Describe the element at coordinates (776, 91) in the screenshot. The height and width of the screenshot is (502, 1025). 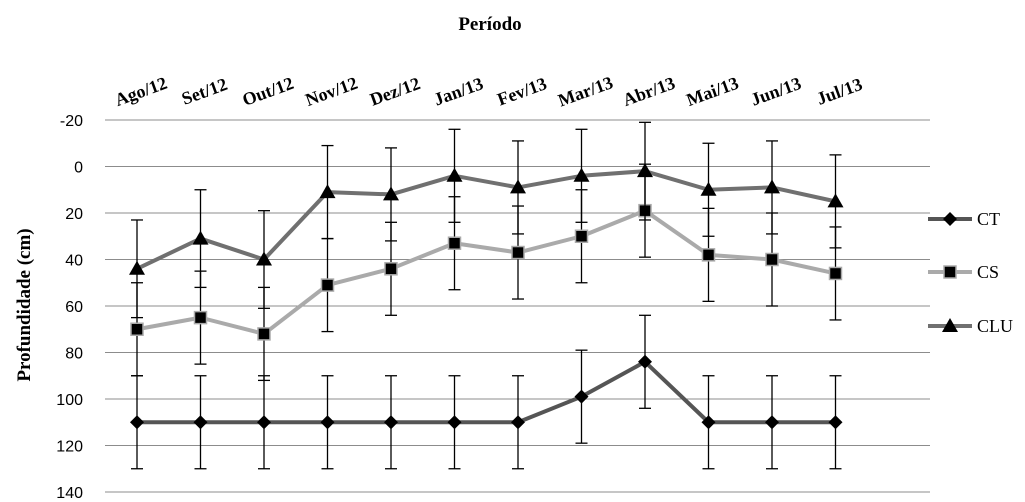
I see `x-tick-label: Jun/13` at that location.